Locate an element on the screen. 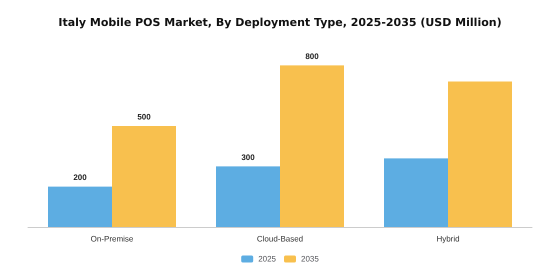 This screenshot has height=280, width=560. data-label: 500 is located at coordinates (144, 117).